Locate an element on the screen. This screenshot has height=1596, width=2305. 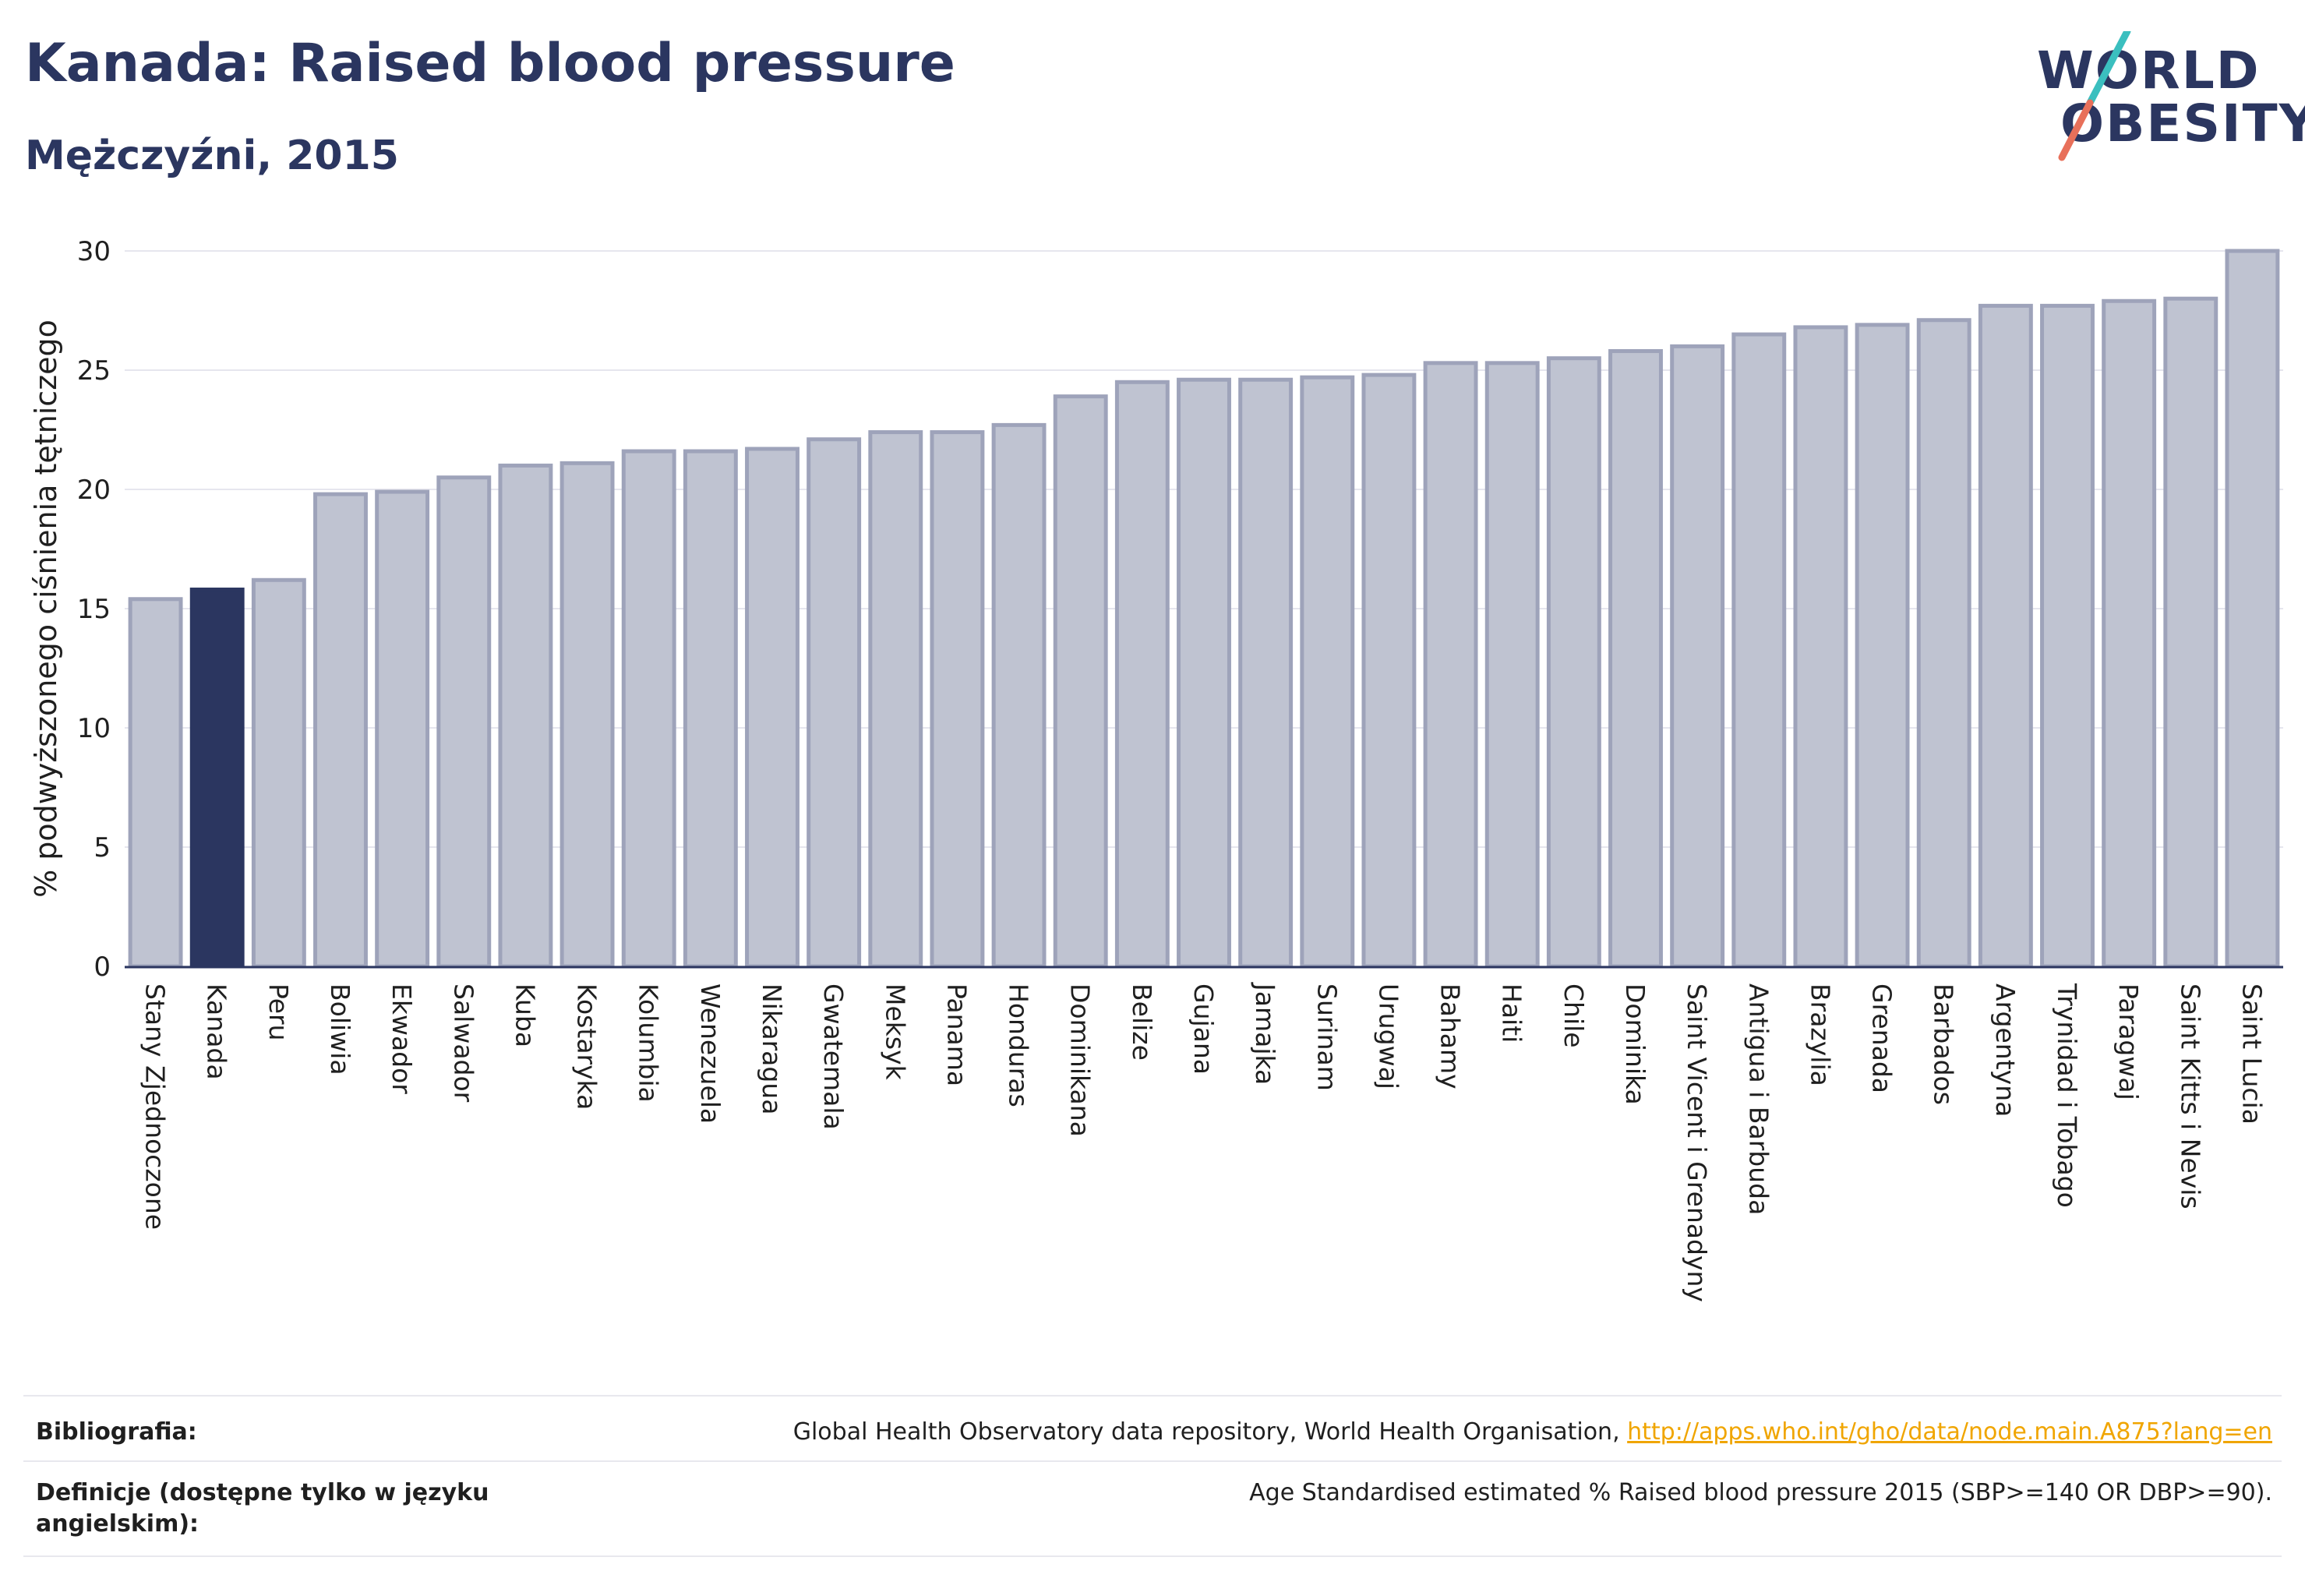
bar-wenezuela is located at coordinates (710, 709).